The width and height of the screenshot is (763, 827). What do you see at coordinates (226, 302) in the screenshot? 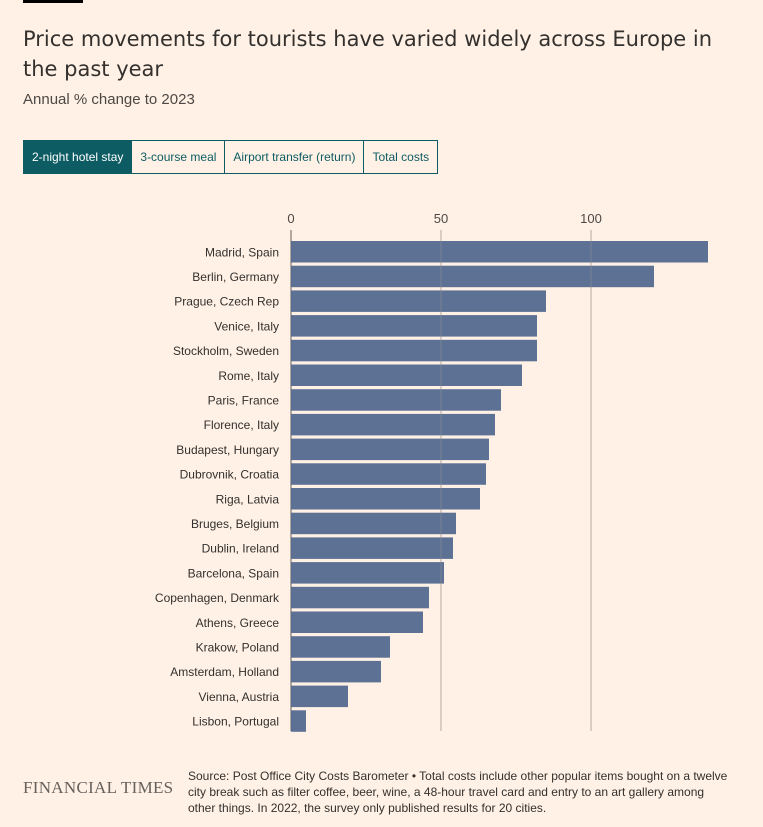
I see `category-label: Prague, Czech Rep` at bounding box center [226, 302].